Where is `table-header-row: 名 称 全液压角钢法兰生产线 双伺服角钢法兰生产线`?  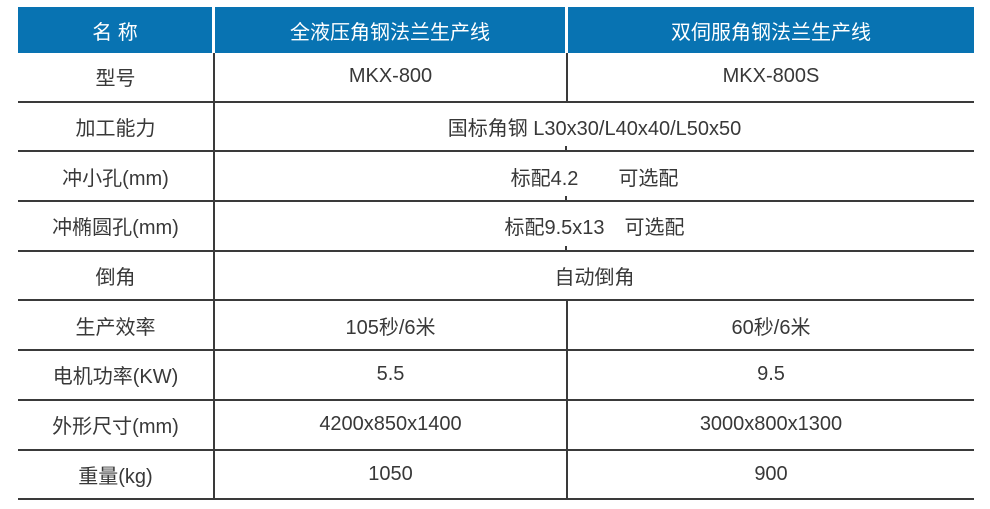
table-header-row: 名 称 全液压角钢法兰生产线 双伺服角钢法兰生产线 is located at coordinates (496, 30).